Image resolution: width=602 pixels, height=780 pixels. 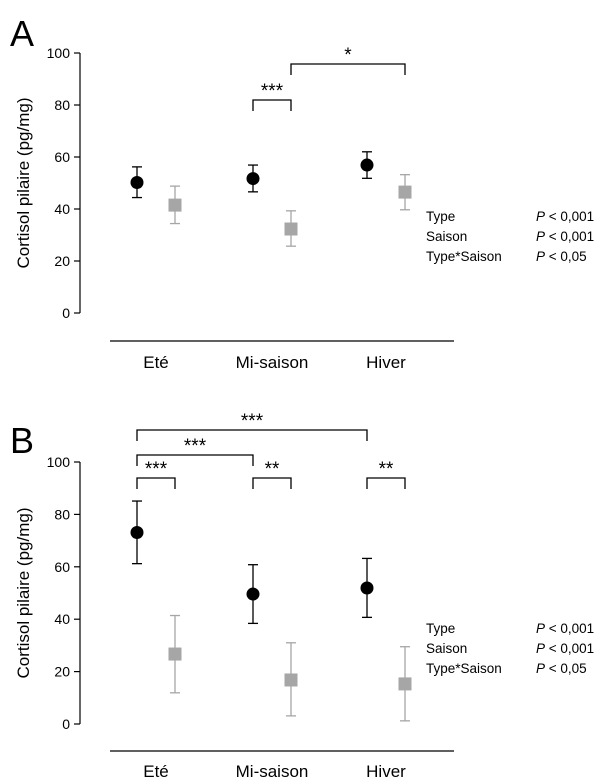 I want to click on panel-b-letter: B, so click(x=22, y=440).